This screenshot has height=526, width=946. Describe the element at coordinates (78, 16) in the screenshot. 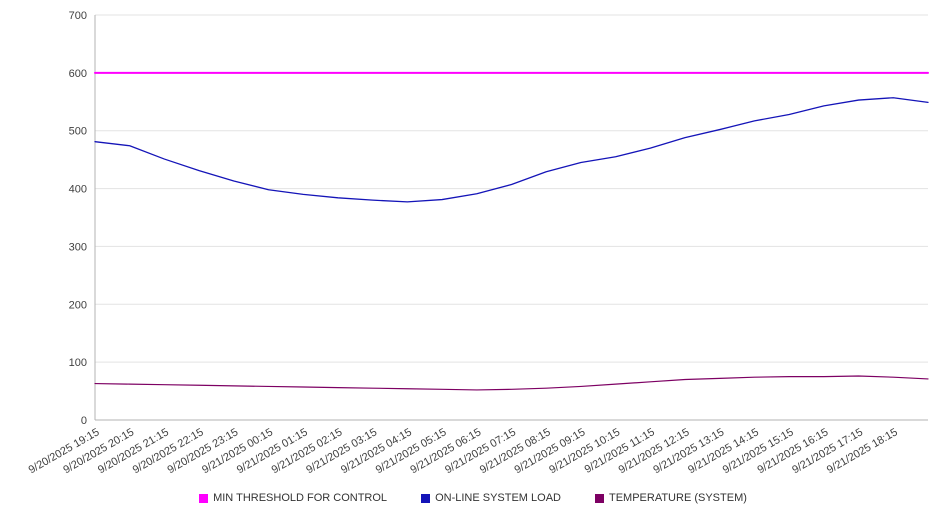

I see `y-tick-label: 700` at that location.